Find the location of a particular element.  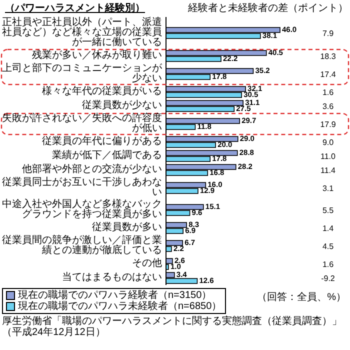

legend-label: 現在の職場でのパワハラ未経験者（n=6850） is located at coordinates (119, 306).